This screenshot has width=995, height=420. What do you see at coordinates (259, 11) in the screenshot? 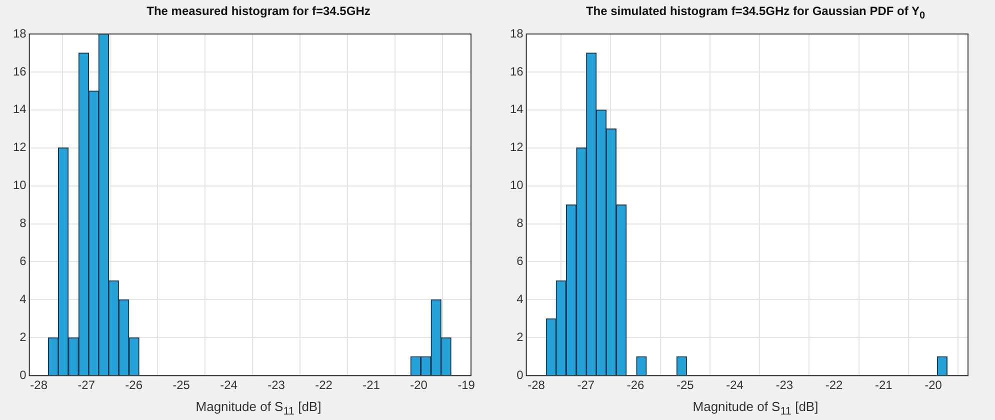
I see `chart-title: The measured histogram for f=34.5GHz` at bounding box center [259, 11].